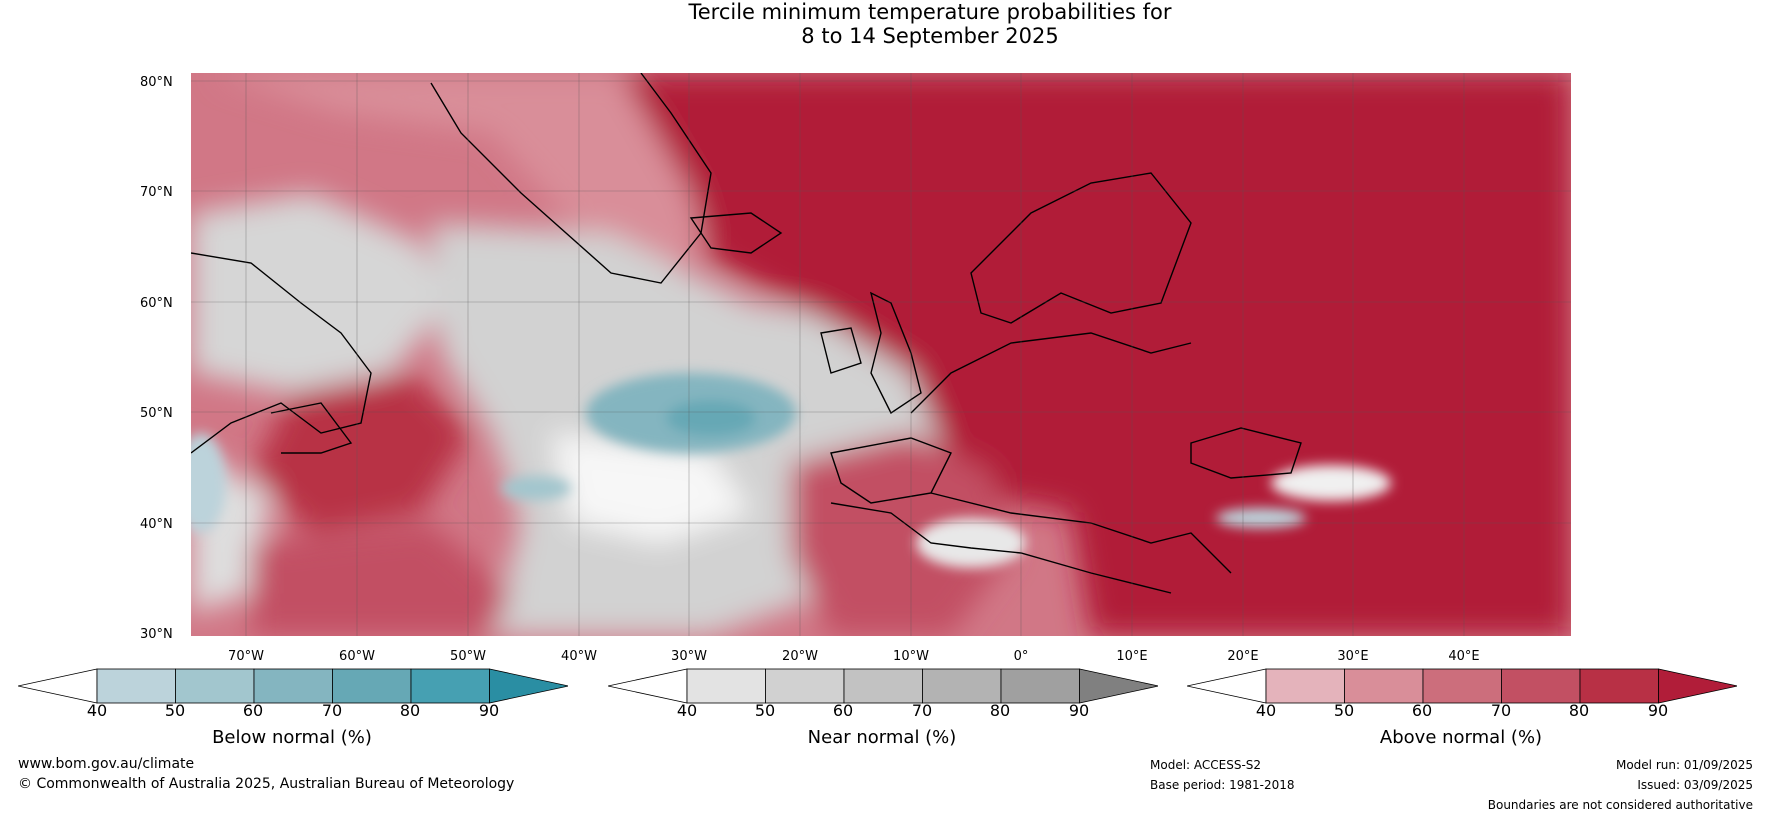  I want to click on region-above-maritimes, so click(361, 453).